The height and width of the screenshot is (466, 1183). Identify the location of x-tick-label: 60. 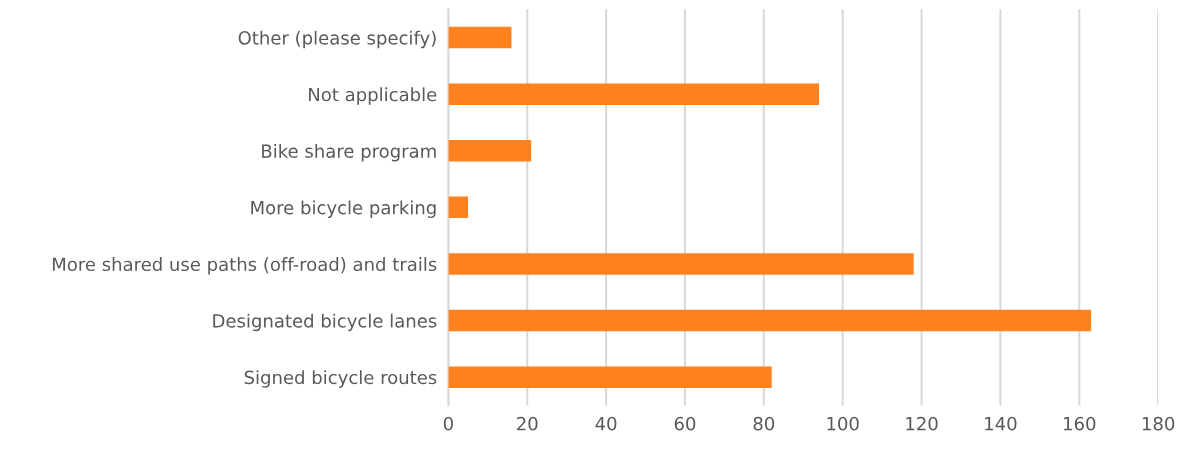
(685, 423).